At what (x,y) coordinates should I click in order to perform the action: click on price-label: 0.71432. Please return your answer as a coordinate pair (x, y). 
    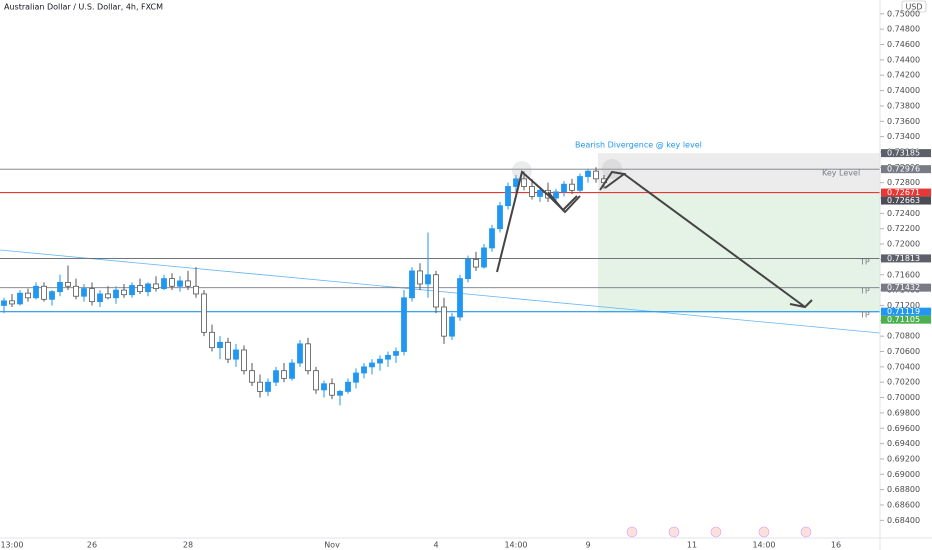
    Looking at the image, I should click on (903, 287).